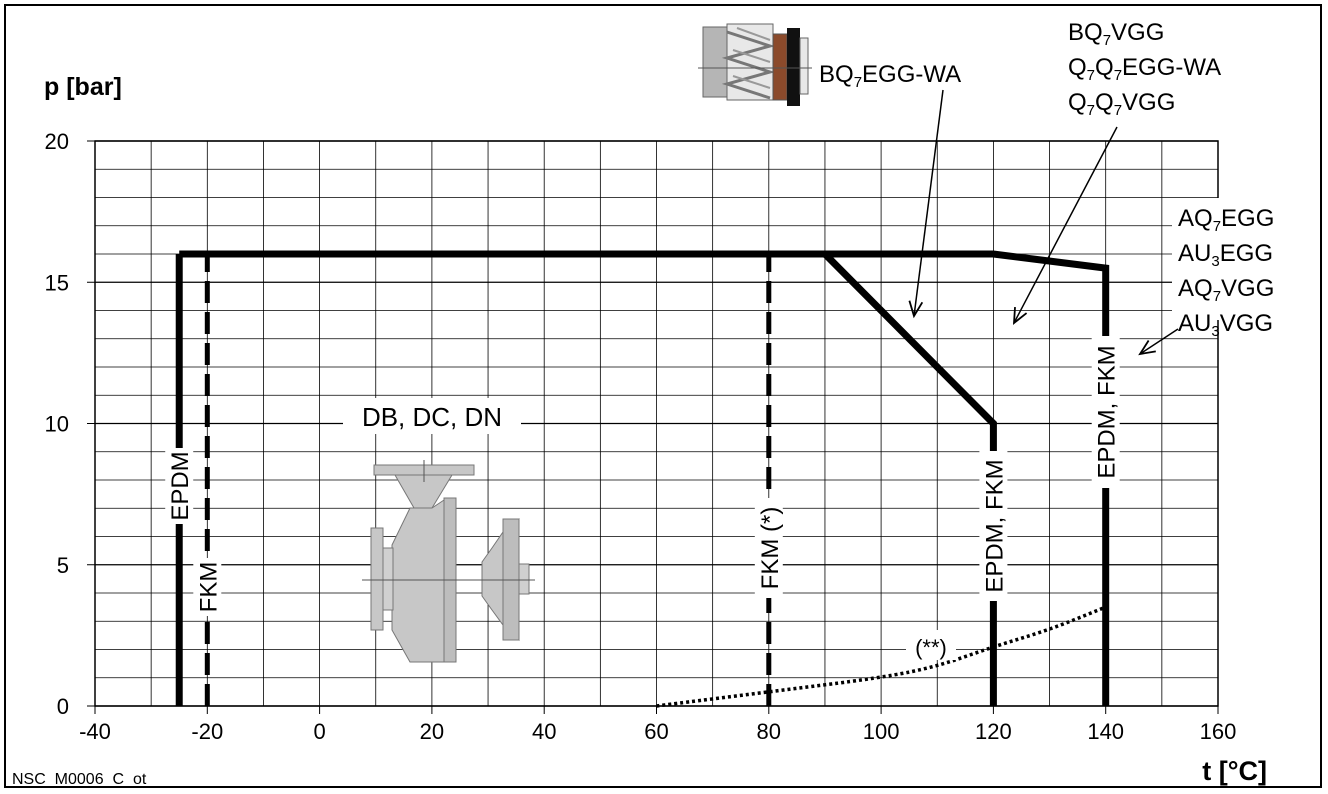 This screenshot has width=1328, height=794. What do you see at coordinates (83, 87) in the screenshot?
I see `y-axis-title: p [bar]` at bounding box center [83, 87].